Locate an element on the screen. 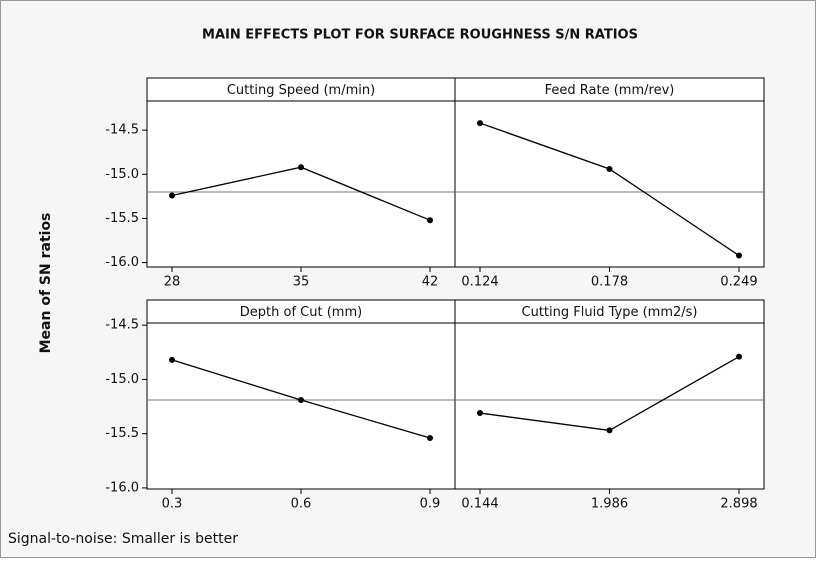 Image resolution: width=817 pixels, height=563 pixels. x-tick-label: 0.144 is located at coordinates (479, 504).